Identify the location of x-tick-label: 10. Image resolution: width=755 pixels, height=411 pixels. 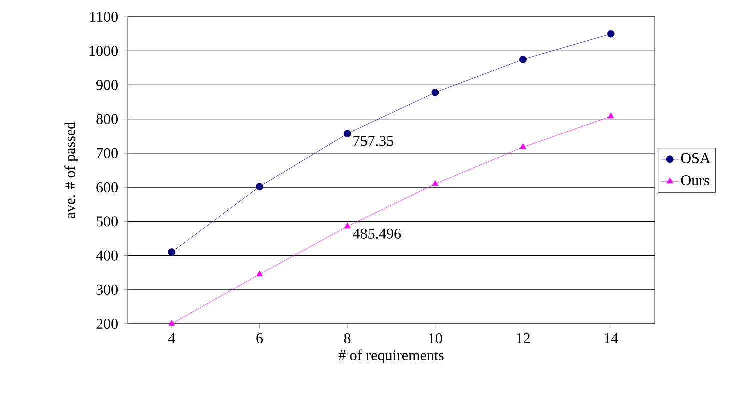
(435, 338).